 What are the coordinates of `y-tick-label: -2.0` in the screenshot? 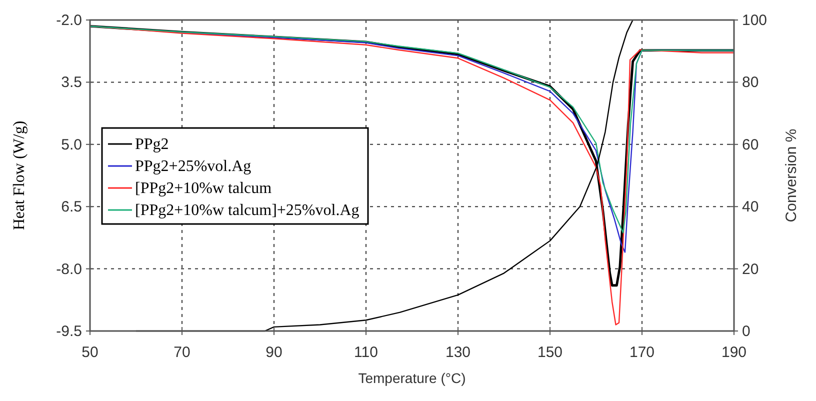 It's located at (69, 20).